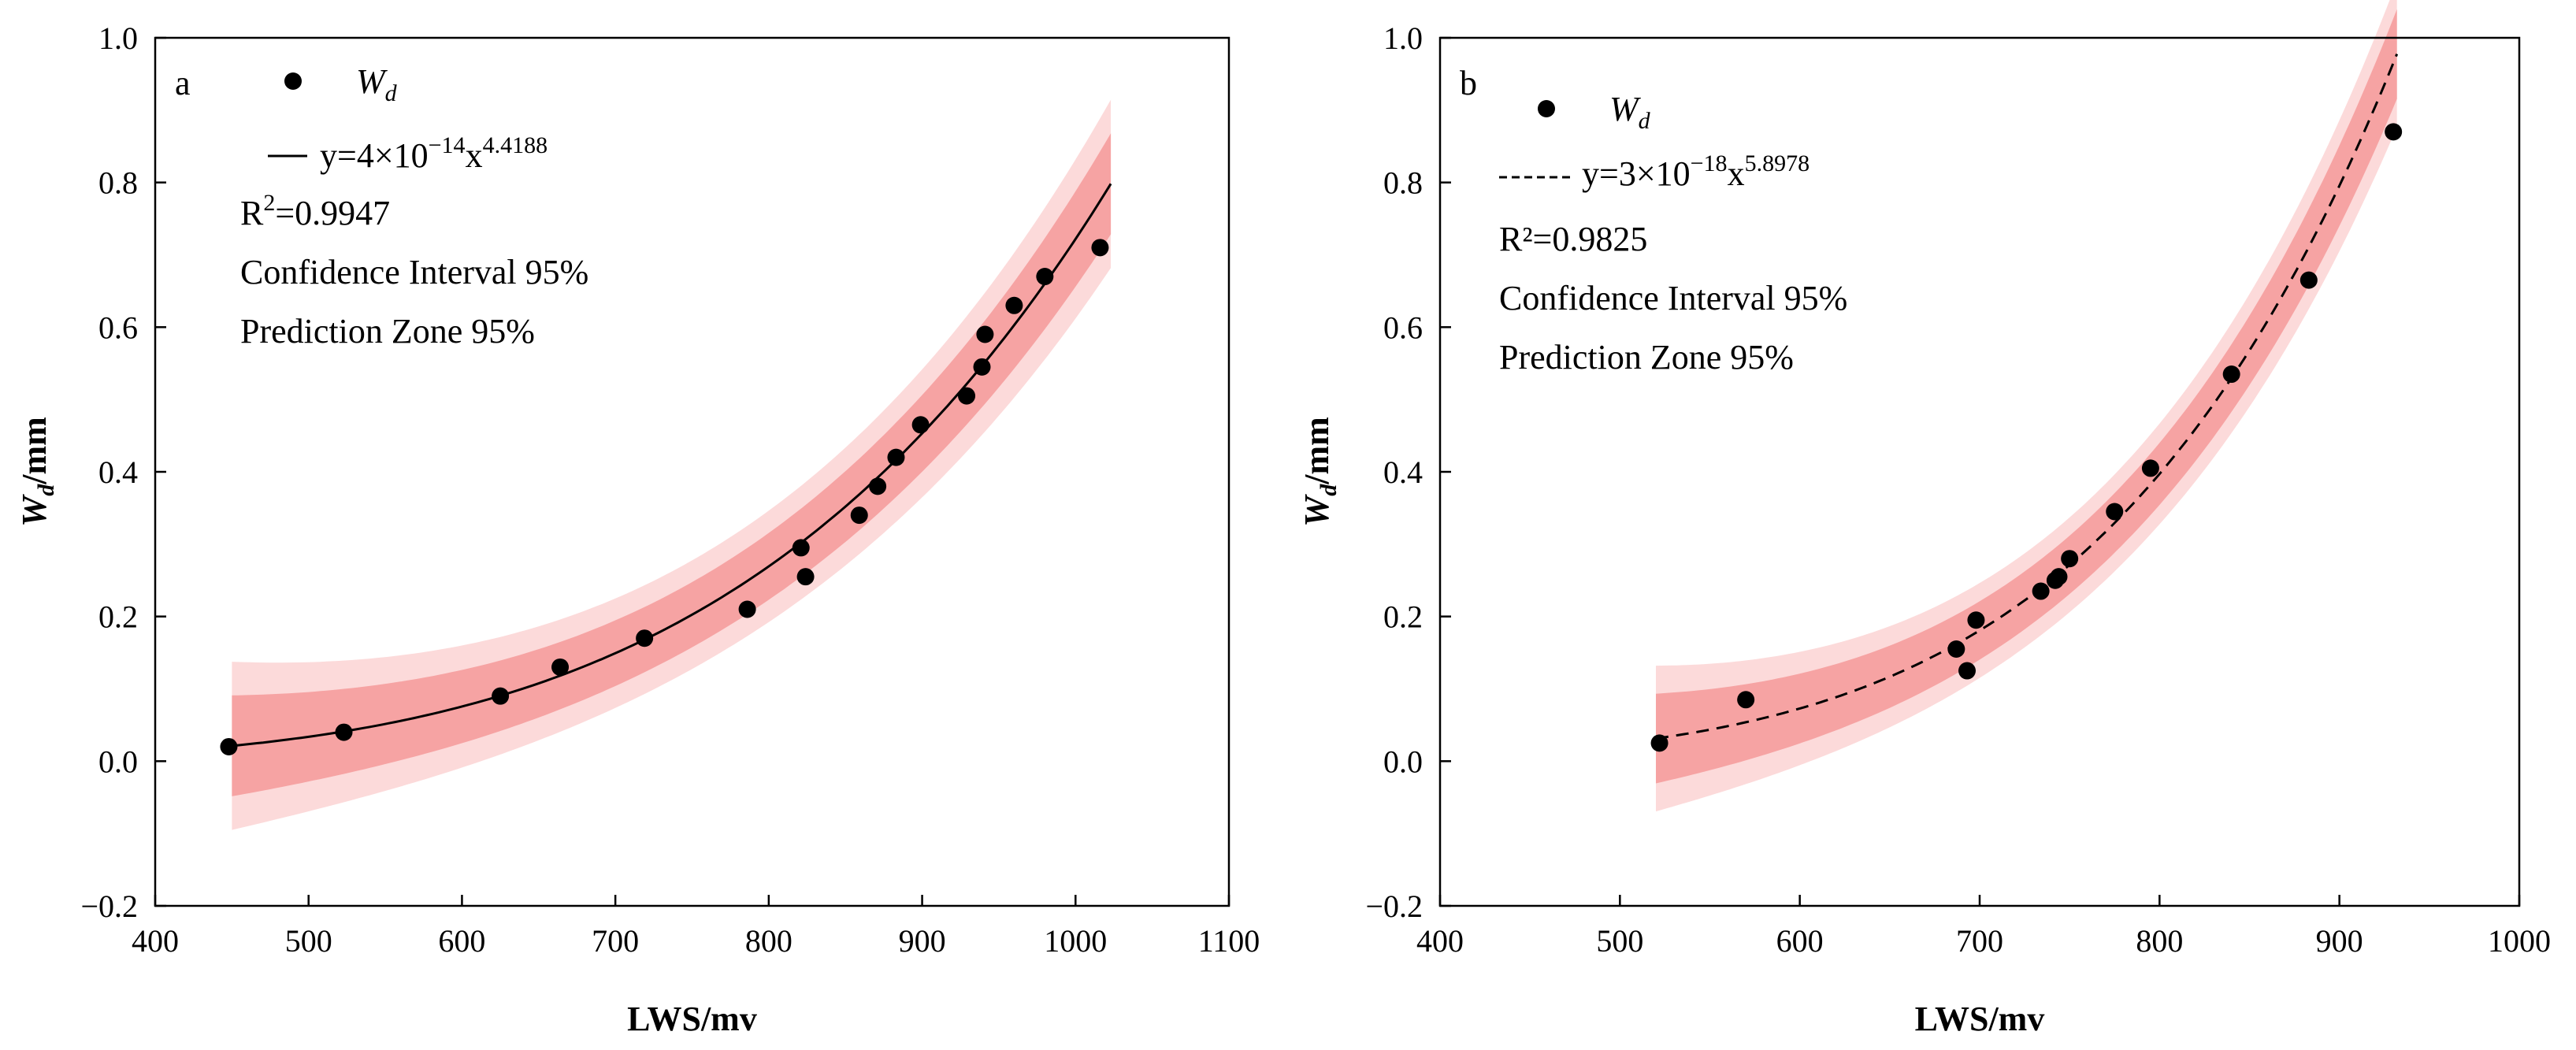  I want to click on equation-exponent-1: −18, so click(1709, 163).